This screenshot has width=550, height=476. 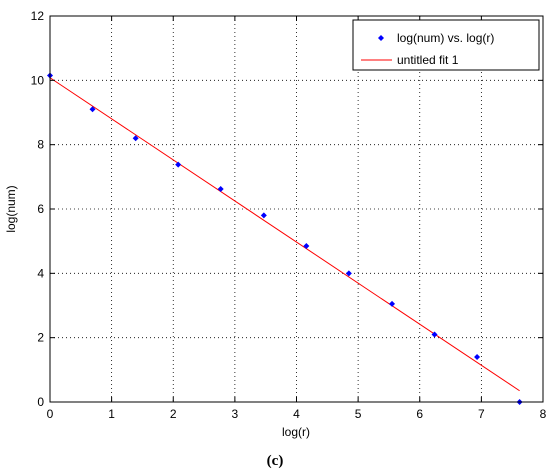 What do you see at coordinates (296, 414) in the screenshot?
I see `x-tick-label: 4` at bounding box center [296, 414].